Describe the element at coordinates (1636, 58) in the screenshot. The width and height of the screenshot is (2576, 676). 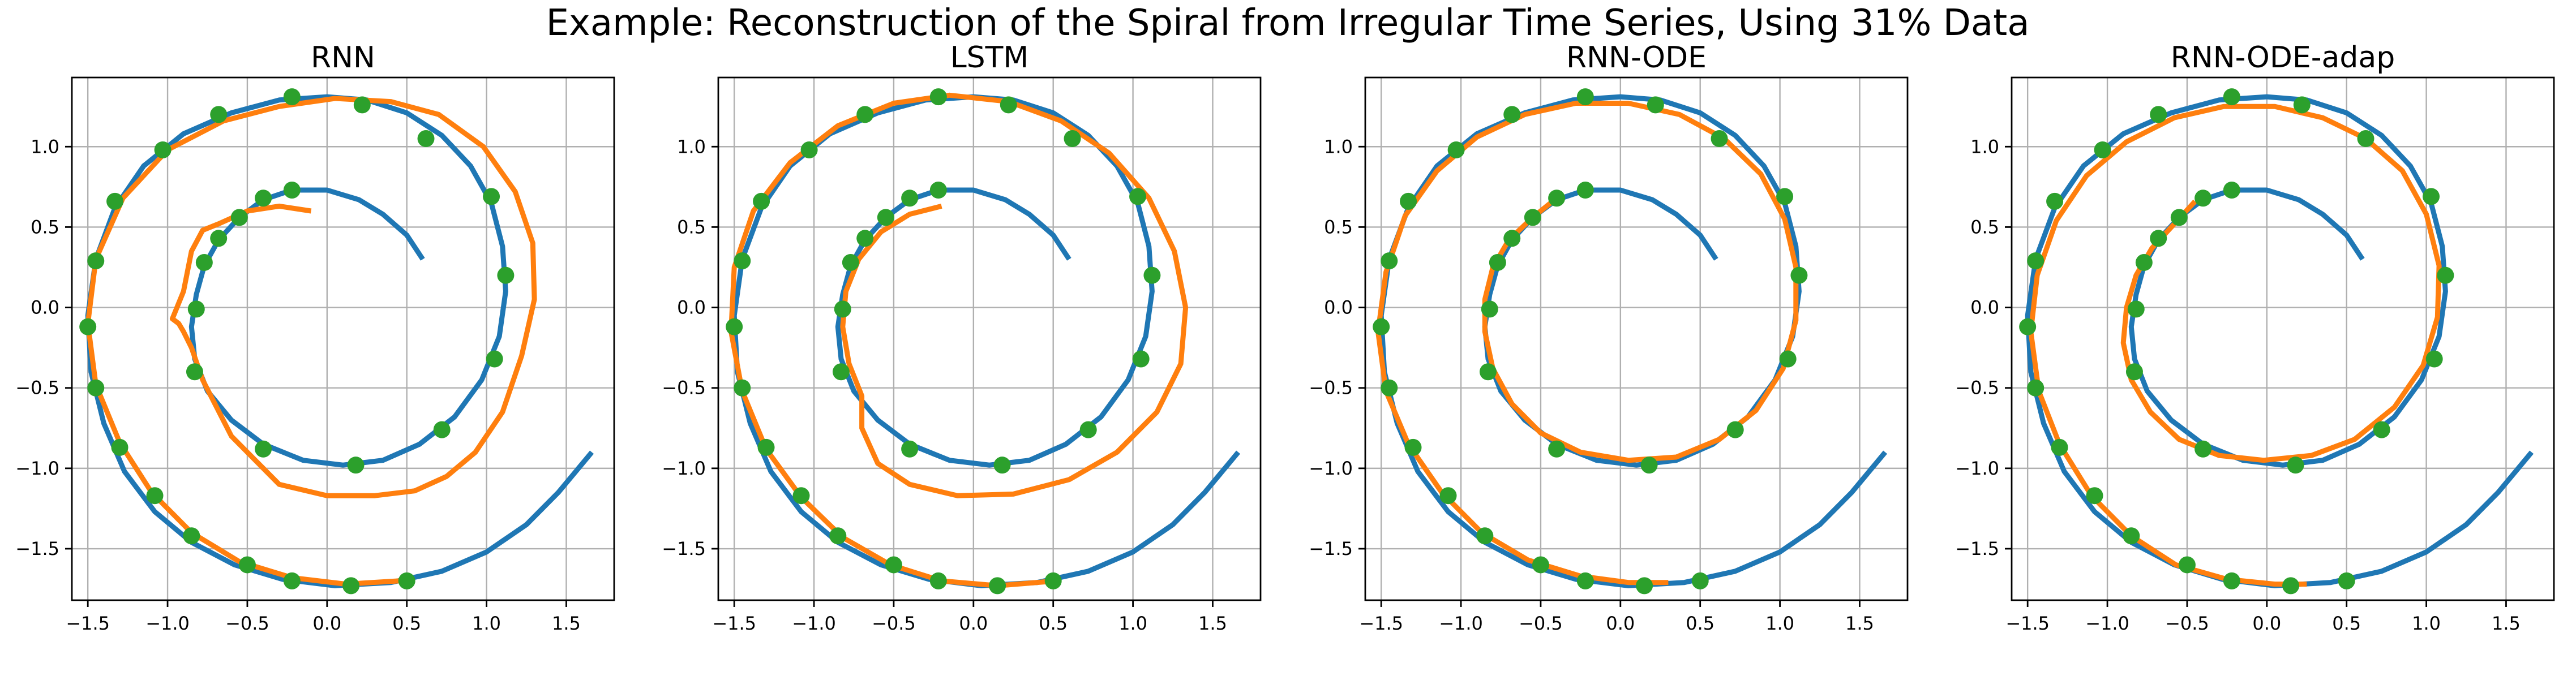
I see `subplot-title: RNN-ODE` at that location.